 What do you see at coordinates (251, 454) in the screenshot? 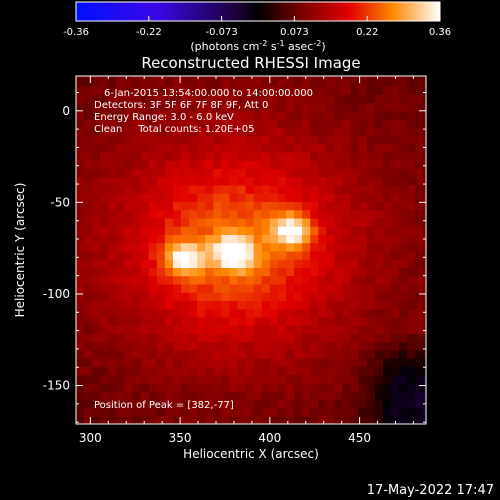
I see `x-axis-label: Heliocentric X (arcsec)` at bounding box center [251, 454].